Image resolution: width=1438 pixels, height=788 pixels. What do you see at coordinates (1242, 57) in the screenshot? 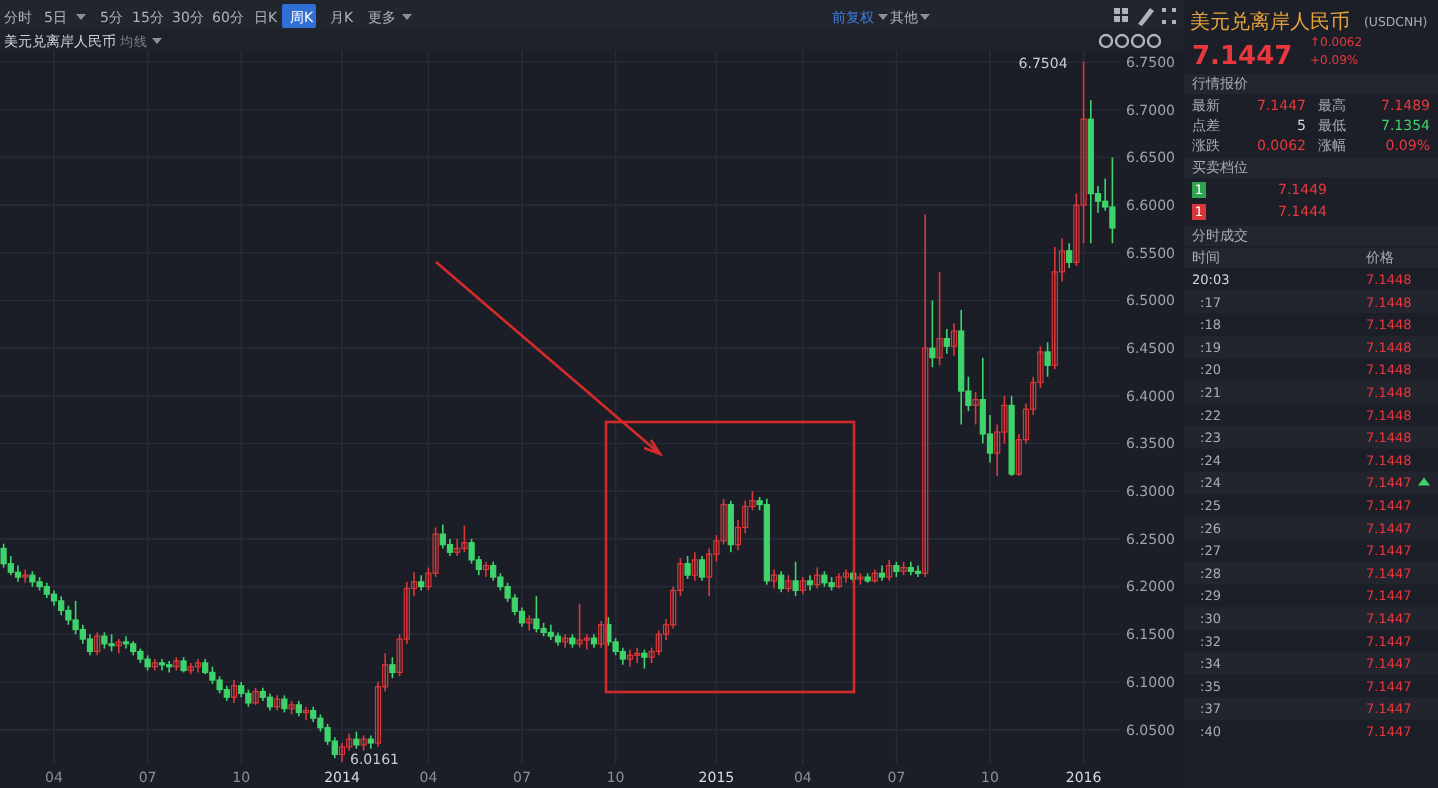
I see `text: 7.1447` at bounding box center [1242, 57].